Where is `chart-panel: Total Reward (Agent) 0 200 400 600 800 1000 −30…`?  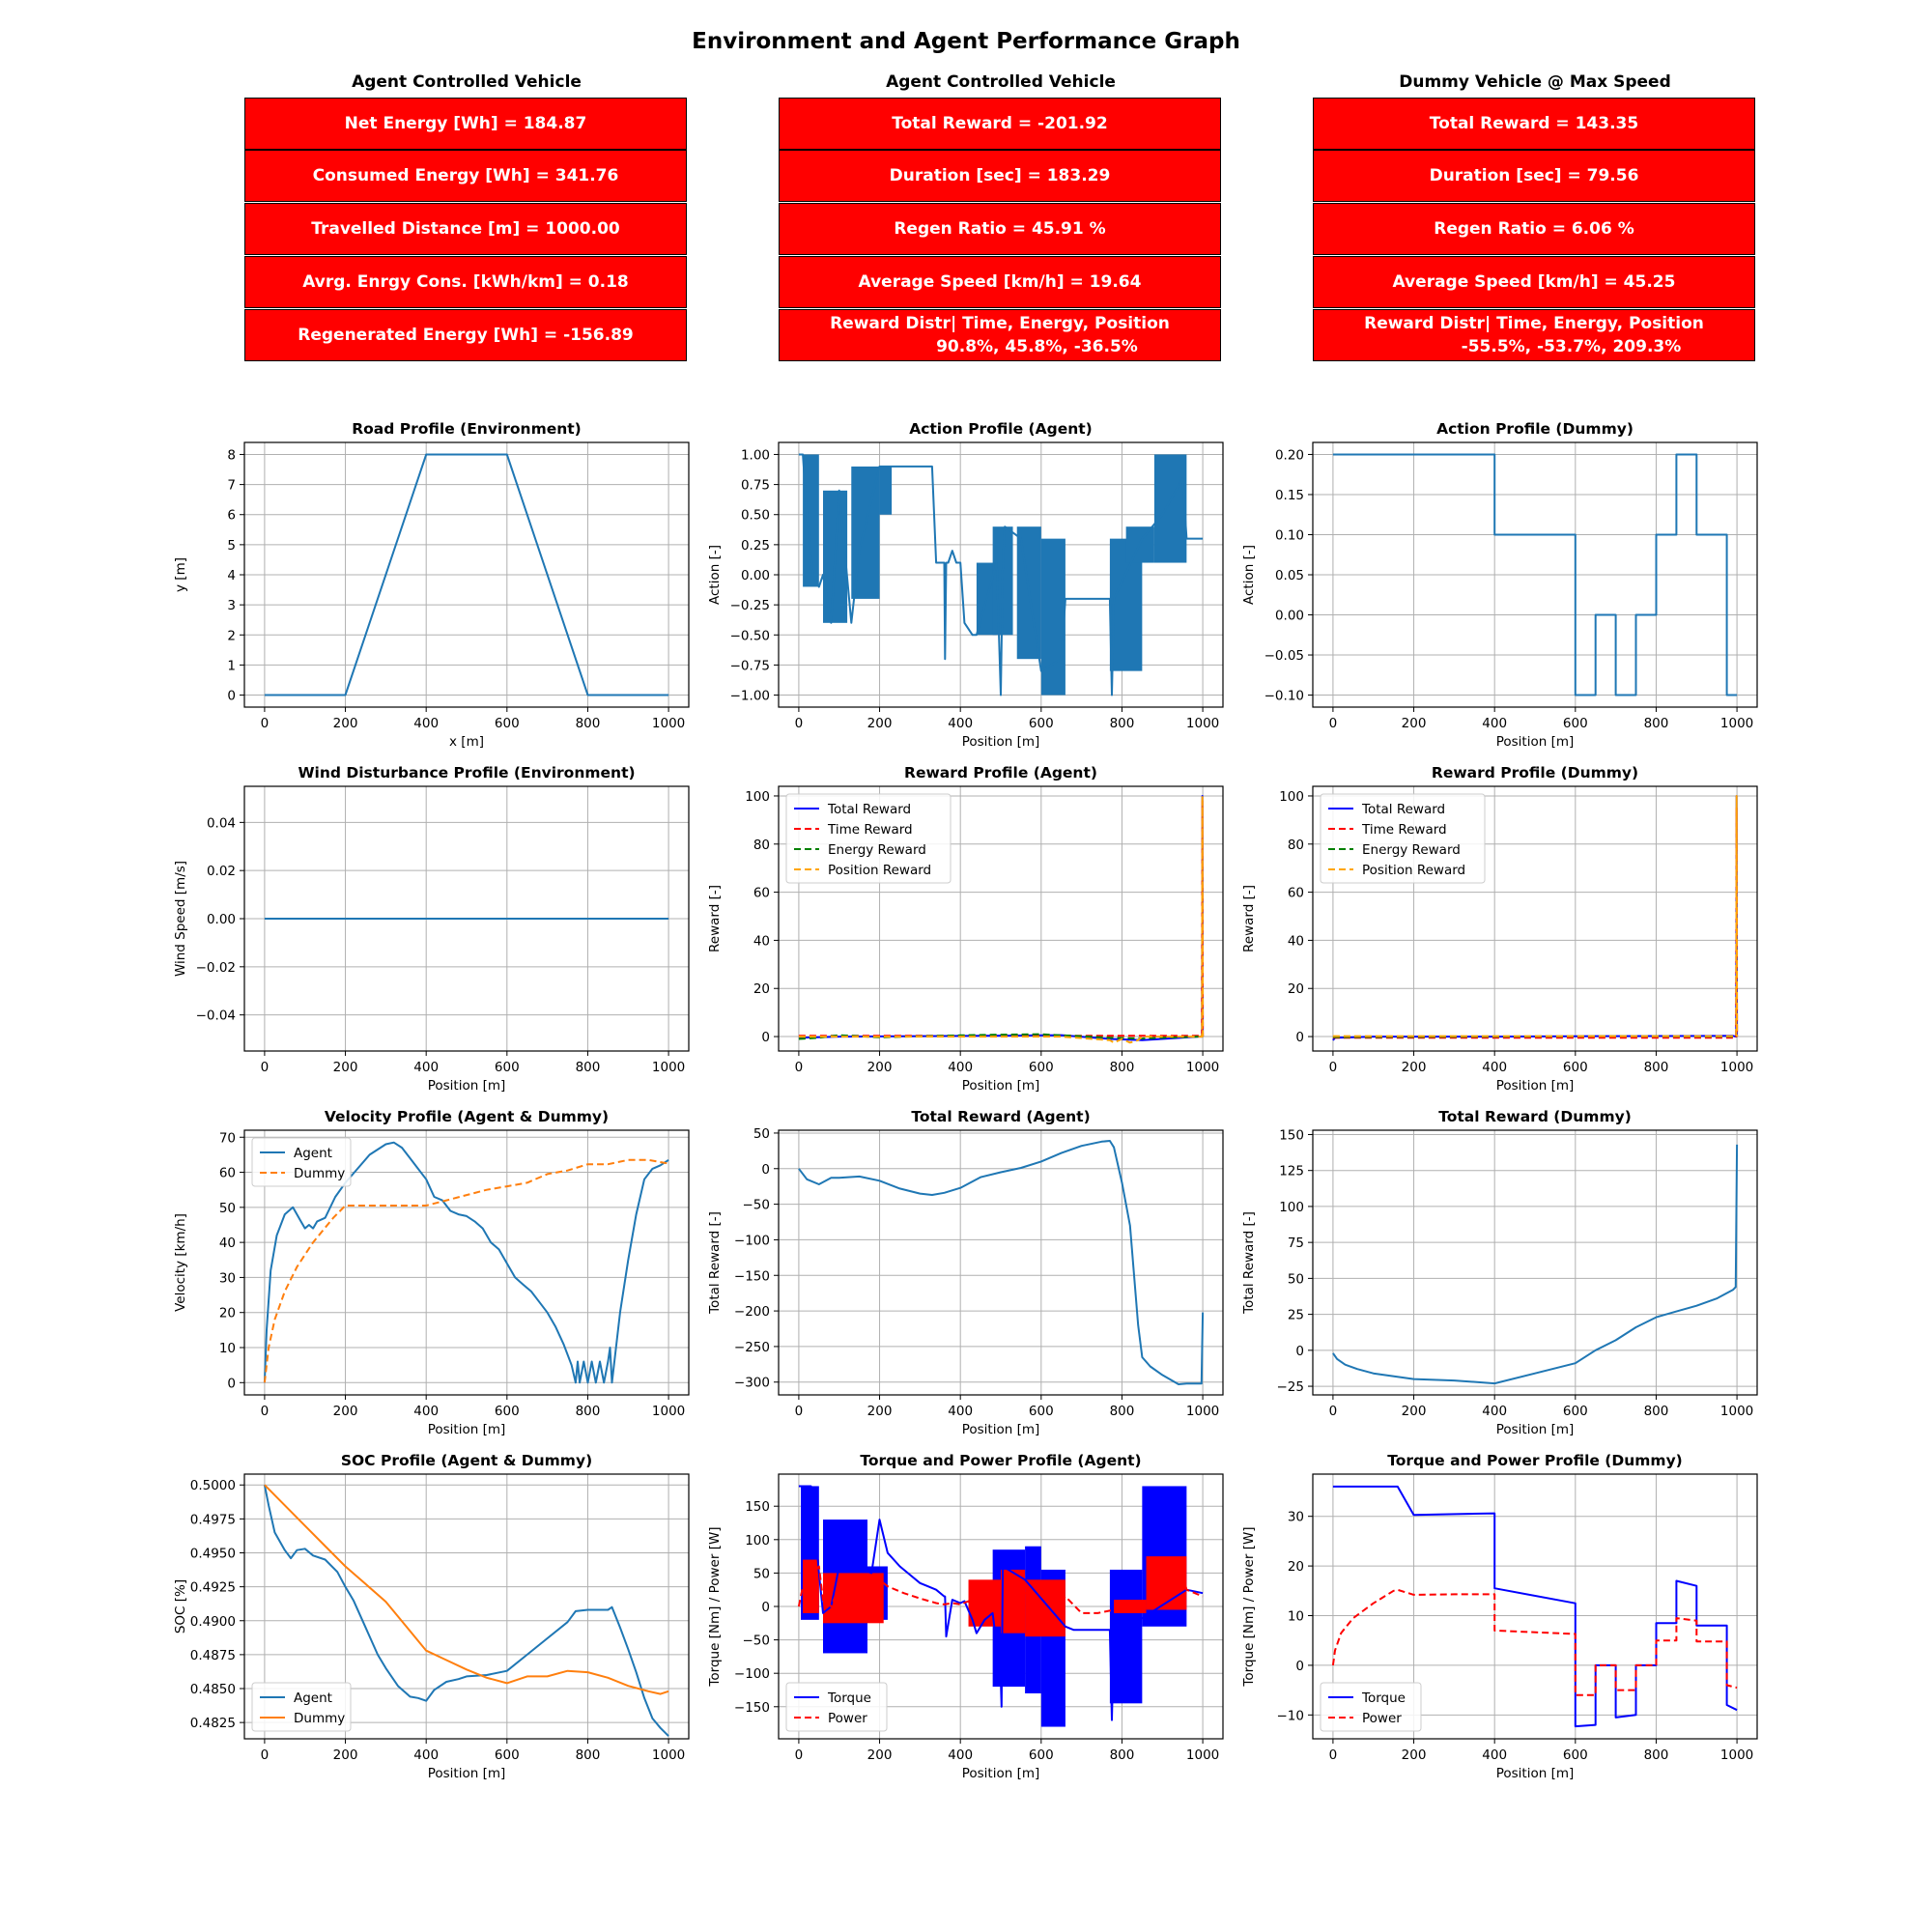
chart-panel: Total Reward (Agent) 0 200 400 600 800 1000 −30… is located at coordinates (965, 1272).